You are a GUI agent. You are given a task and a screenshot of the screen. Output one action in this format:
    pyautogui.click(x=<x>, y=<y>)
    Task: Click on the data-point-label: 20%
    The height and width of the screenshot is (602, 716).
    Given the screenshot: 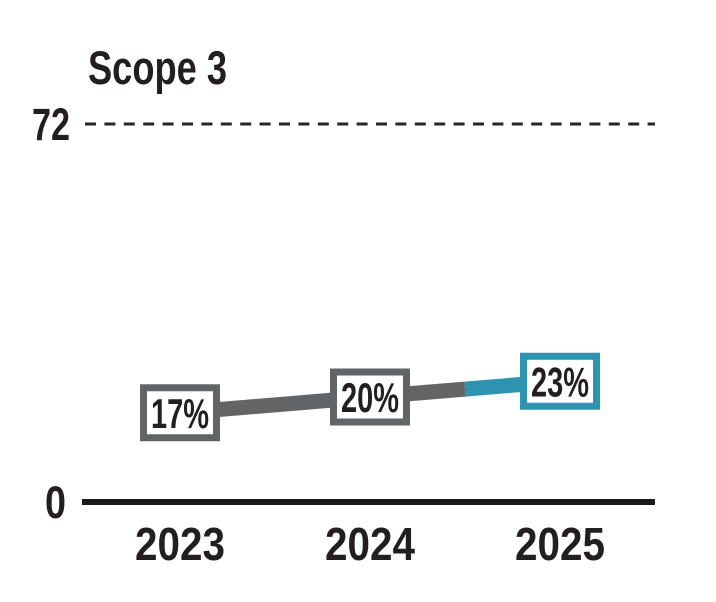 What is the action you would take?
    pyautogui.click(x=370, y=397)
    